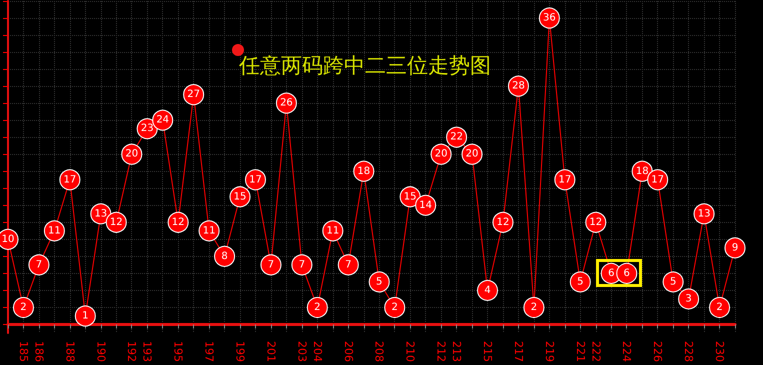 Image resolution: width=763 pixels, height=365 pixels. Describe the element at coordinates (441, 351) in the screenshot. I see `x-tick-label: 212` at that location.